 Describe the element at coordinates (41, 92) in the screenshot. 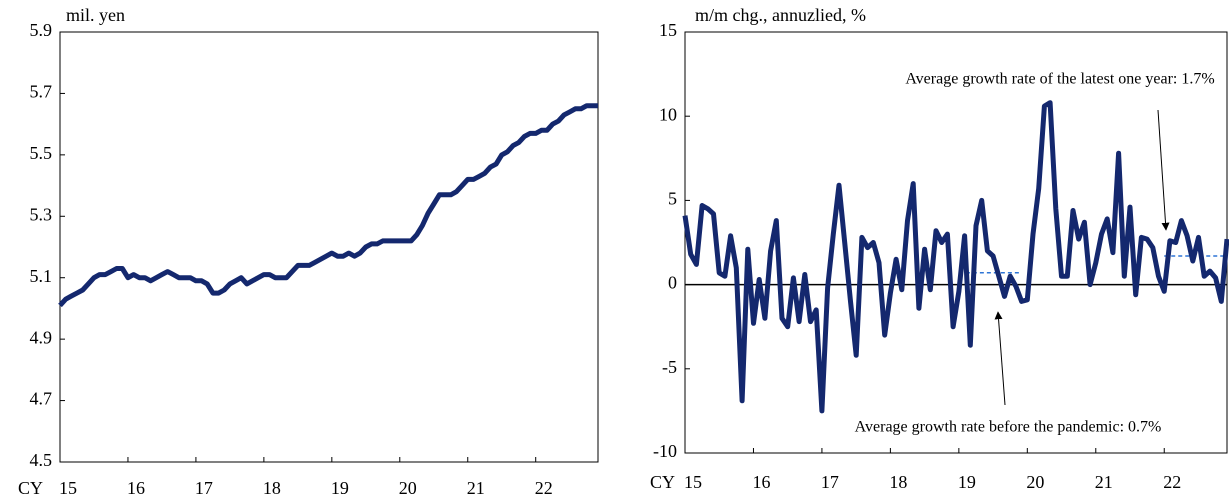

I see `y-tick-label: 5.7` at that location.